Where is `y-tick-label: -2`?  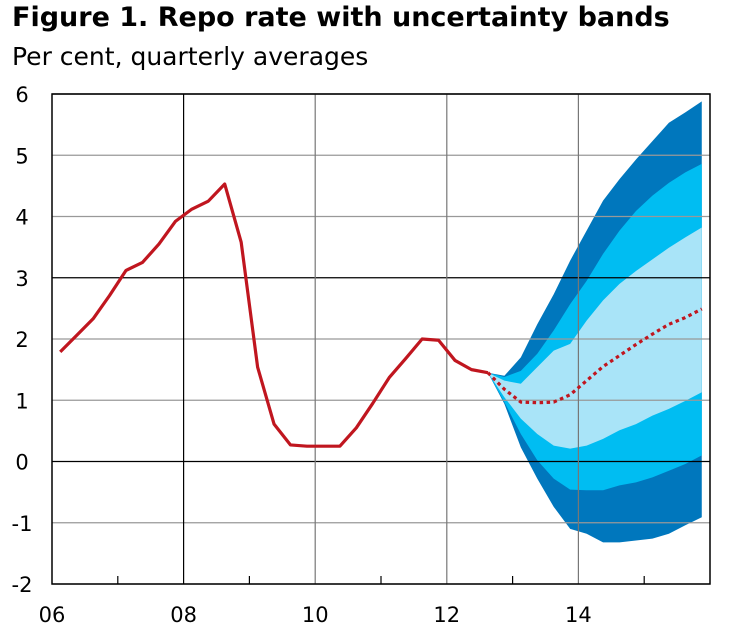 y-tick-label: -2 is located at coordinates (22, 585).